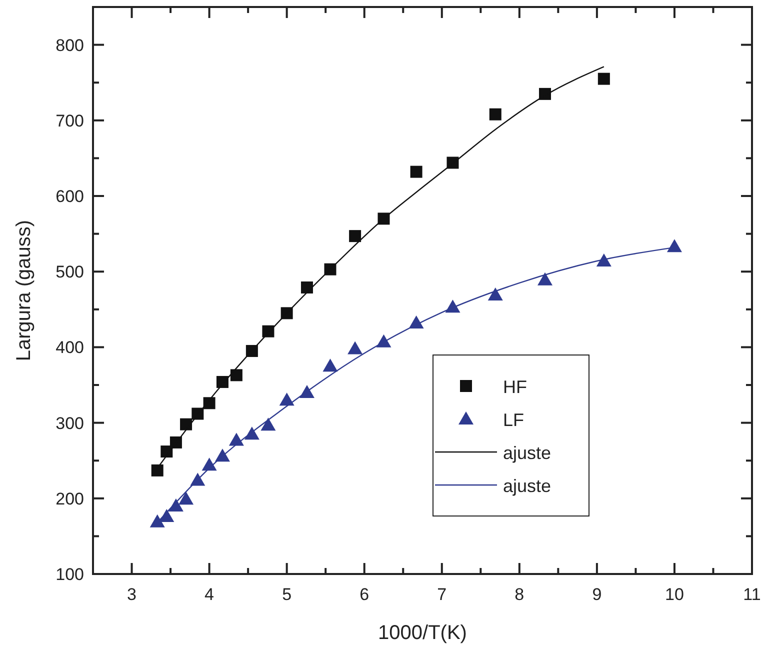  Describe the element at coordinates (442, 594) in the screenshot. I see `x-tick-label: 7` at that location.